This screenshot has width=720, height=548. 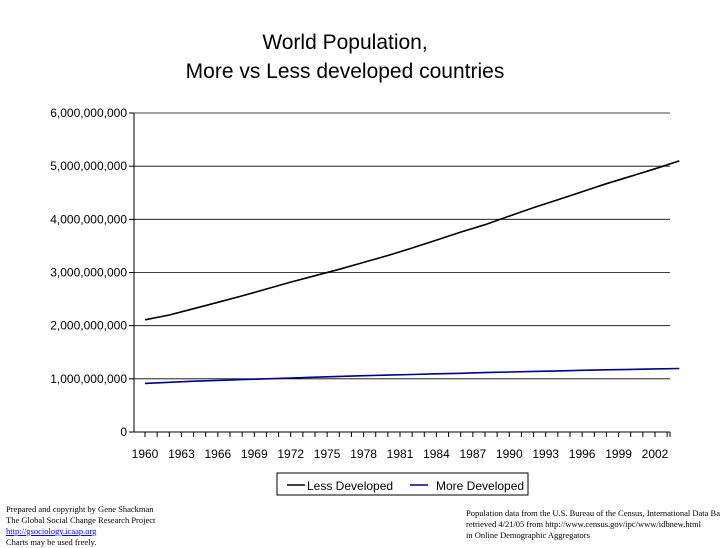 I want to click on y-tick-label: 2,000,000,000, so click(x=88, y=326).